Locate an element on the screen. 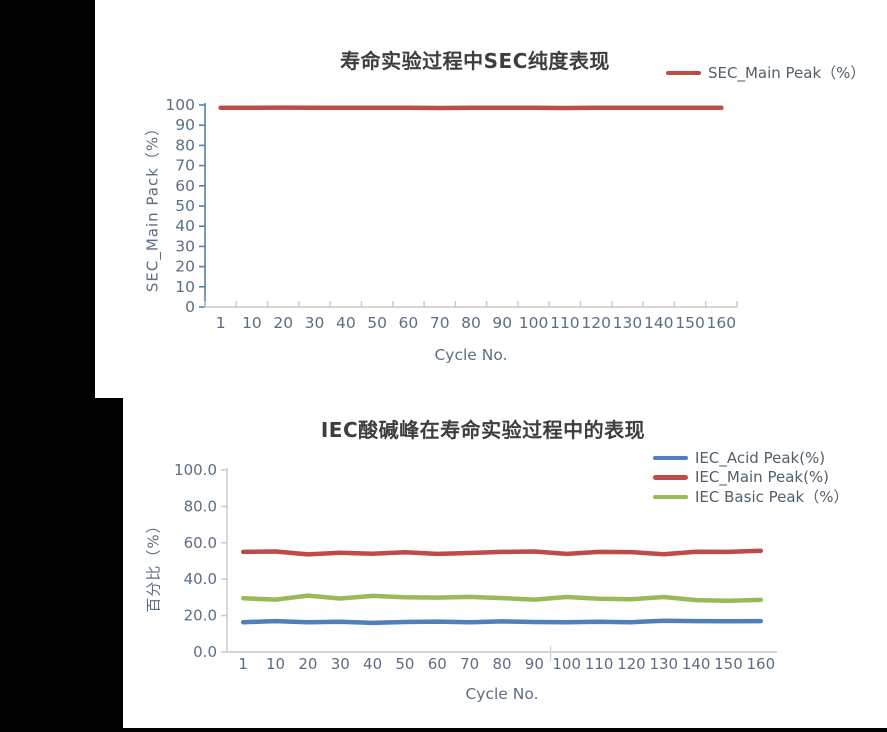 This screenshot has width=887, height=732. legend-item: IEC_Acid Peak(%) is located at coordinates (751, 458).